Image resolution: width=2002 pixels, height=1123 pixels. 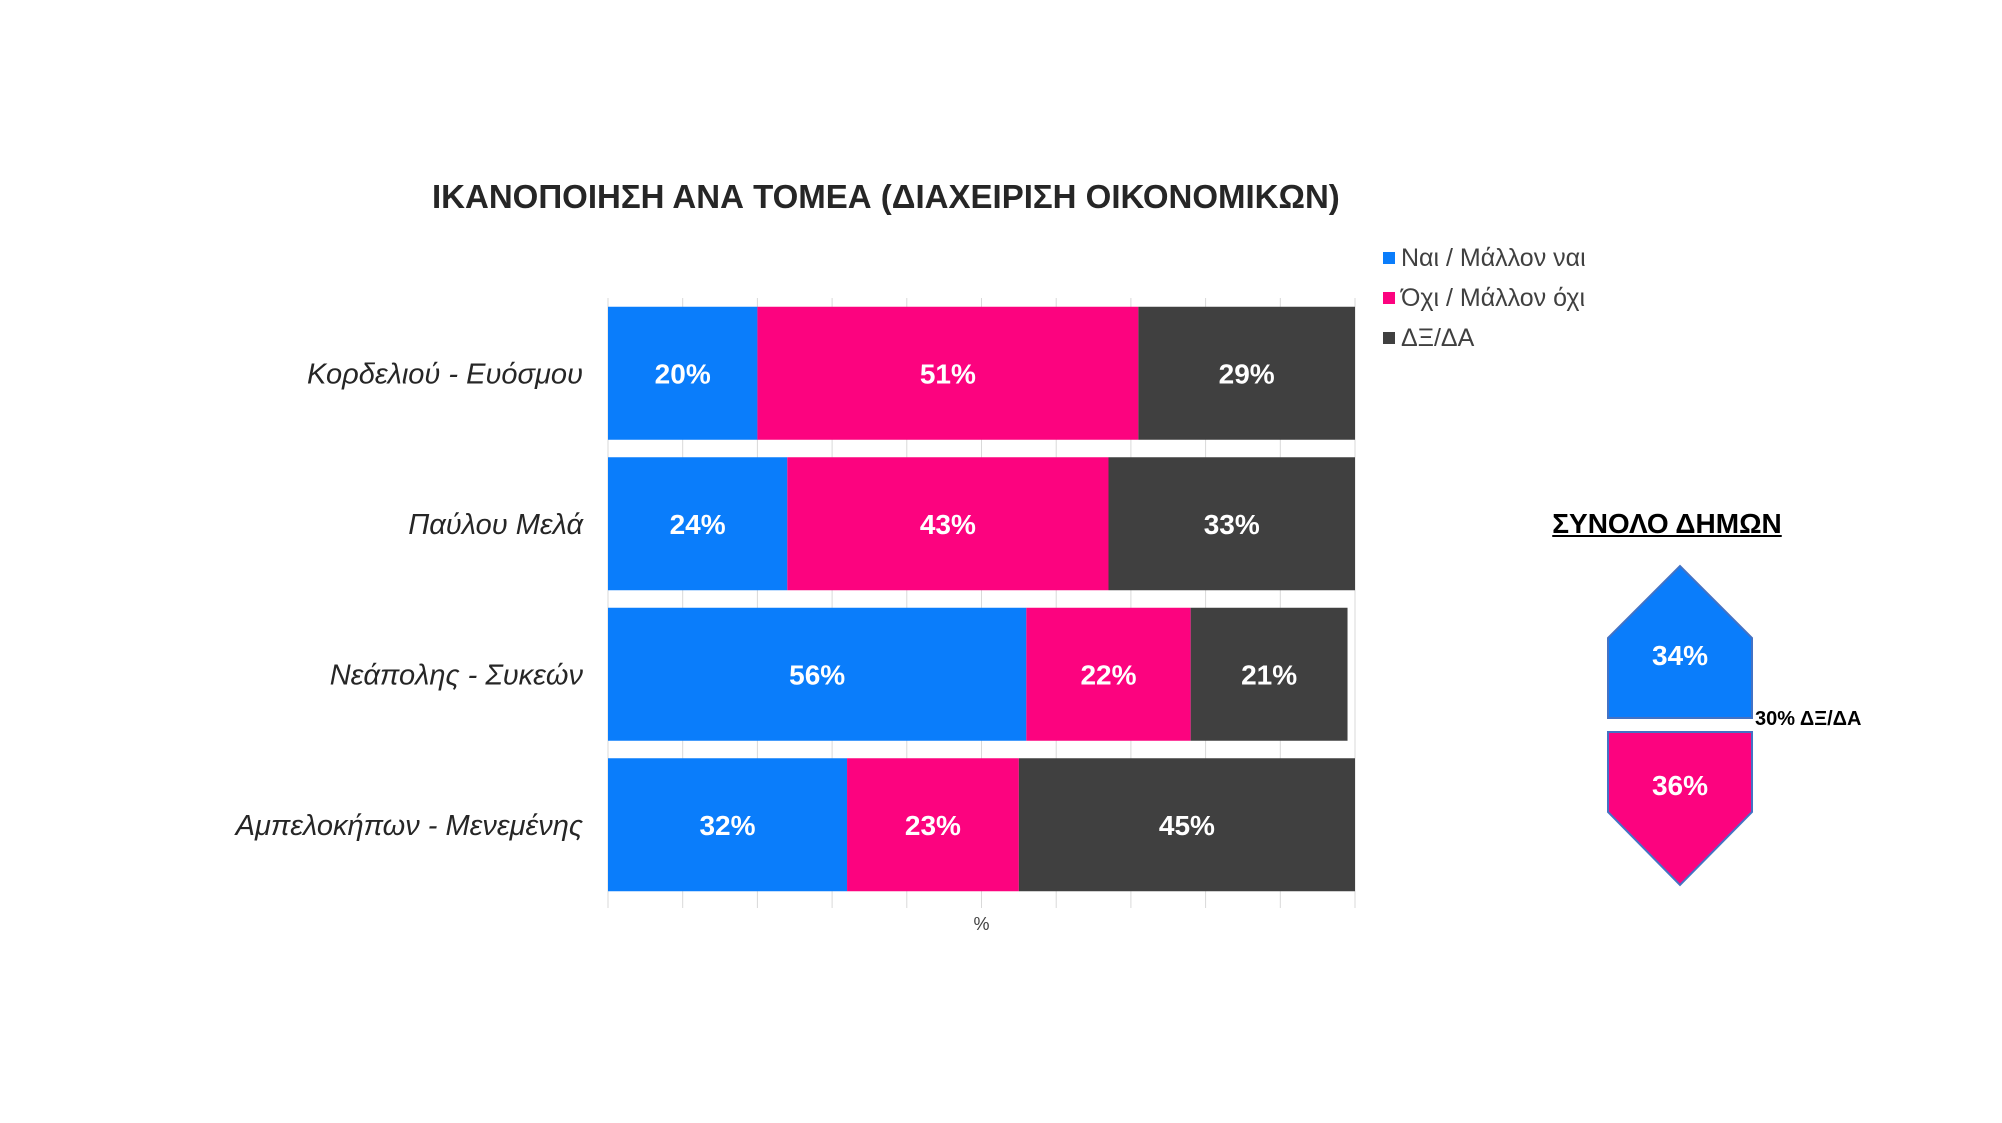 I want to click on legend-swatch-yes, so click(x=1389, y=258).